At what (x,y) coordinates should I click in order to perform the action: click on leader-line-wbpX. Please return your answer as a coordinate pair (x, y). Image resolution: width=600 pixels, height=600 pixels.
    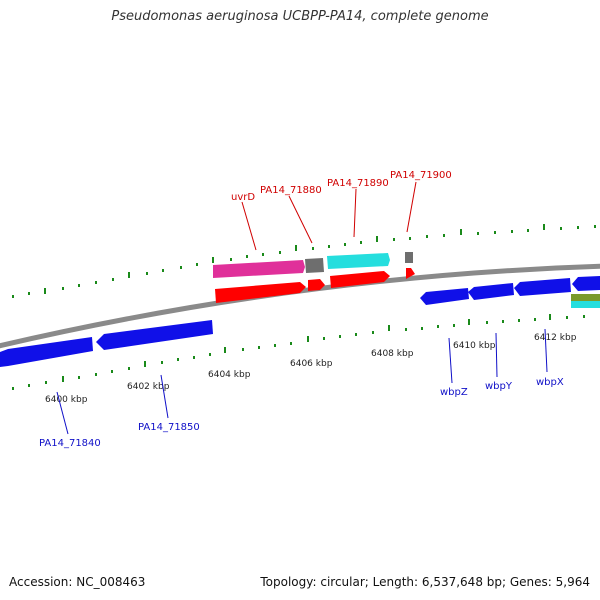
    Looking at the image, I should click on (546, 350).